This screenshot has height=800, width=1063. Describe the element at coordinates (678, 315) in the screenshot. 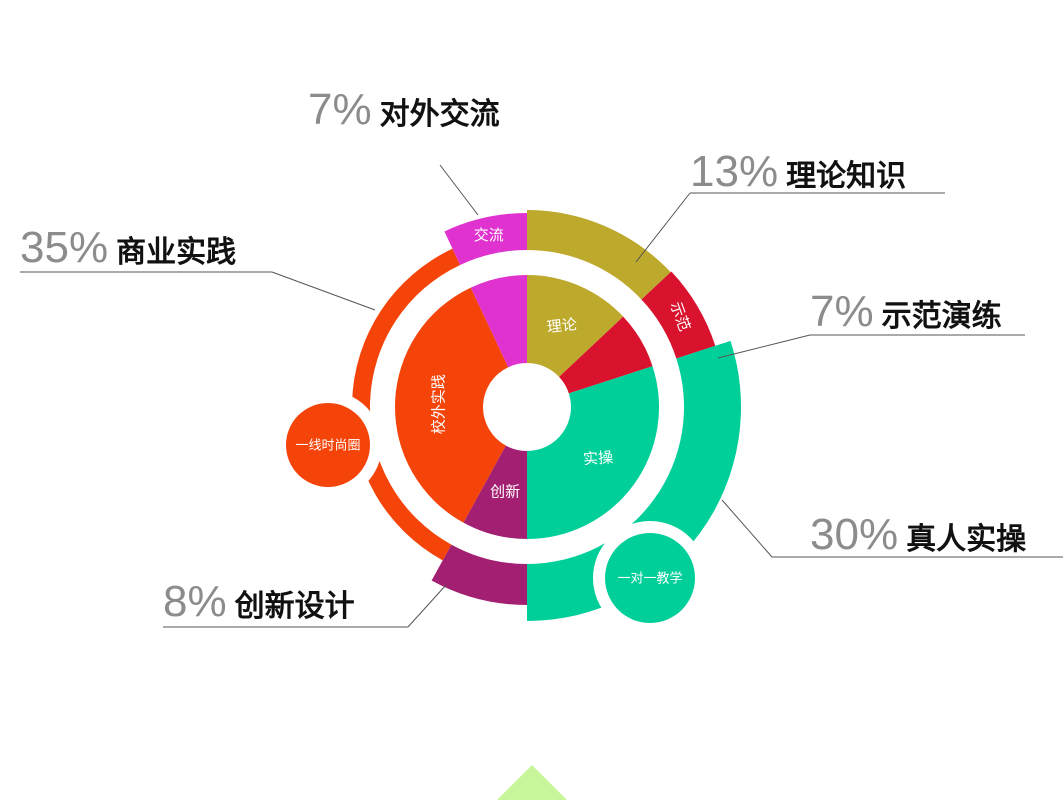

I see `outer-ring-demo` at that location.